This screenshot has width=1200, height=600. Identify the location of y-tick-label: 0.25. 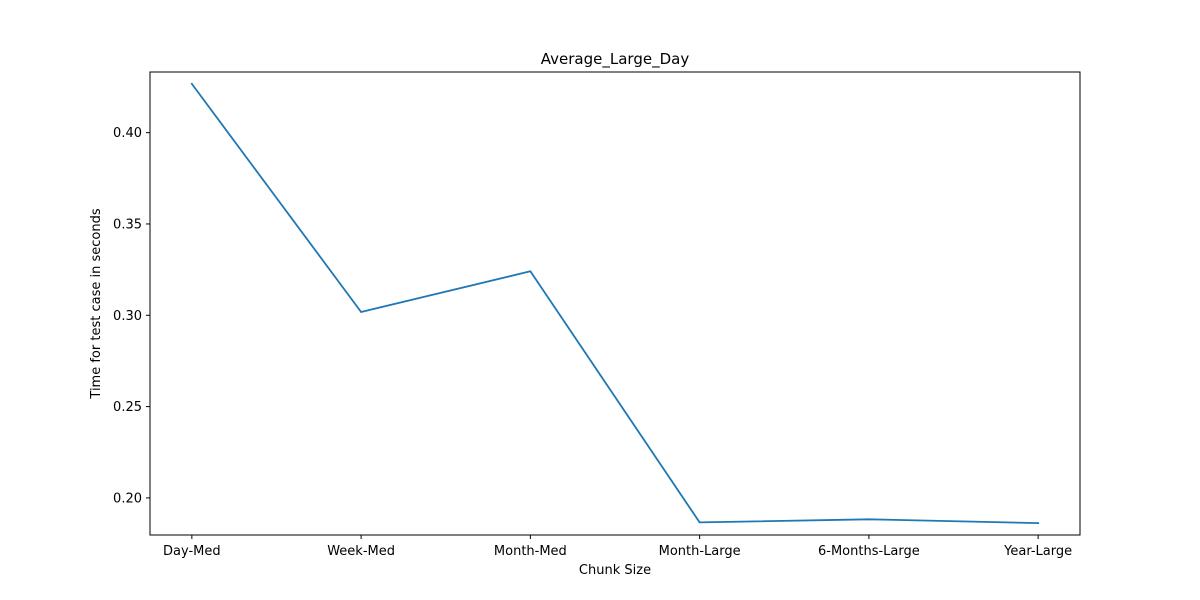
(127, 407).